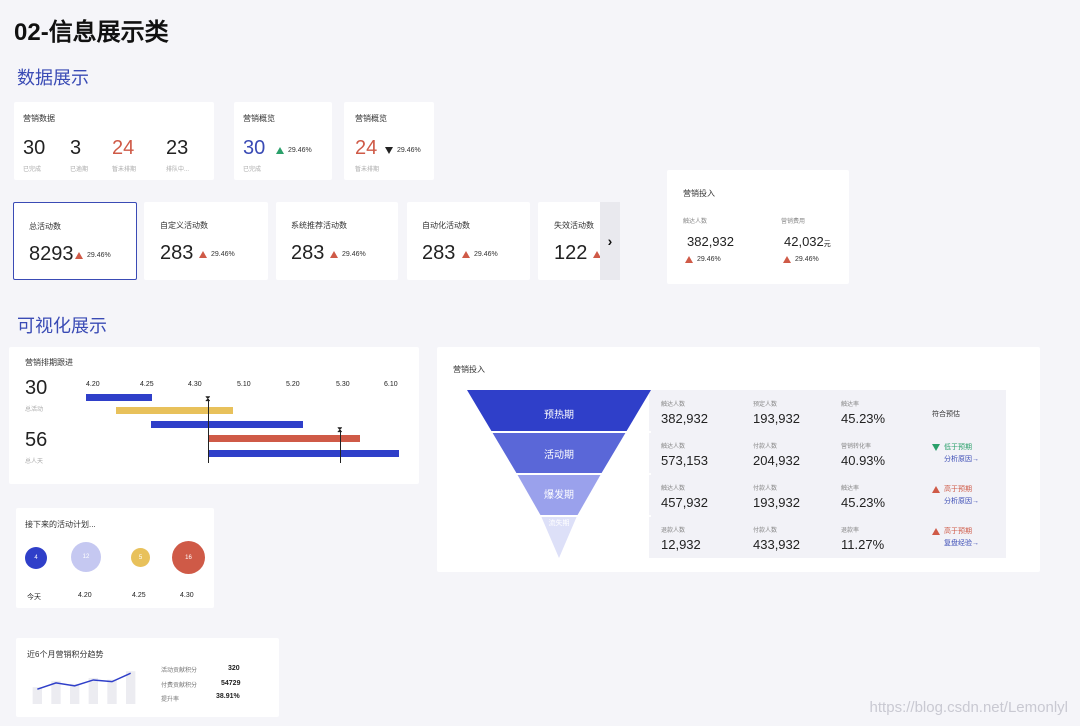 The image size is (1080, 726). Describe the element at coordinates (206, 241) in the screenshot. I see `activity-card: 自定义活动数 283 29.46%` at that location.